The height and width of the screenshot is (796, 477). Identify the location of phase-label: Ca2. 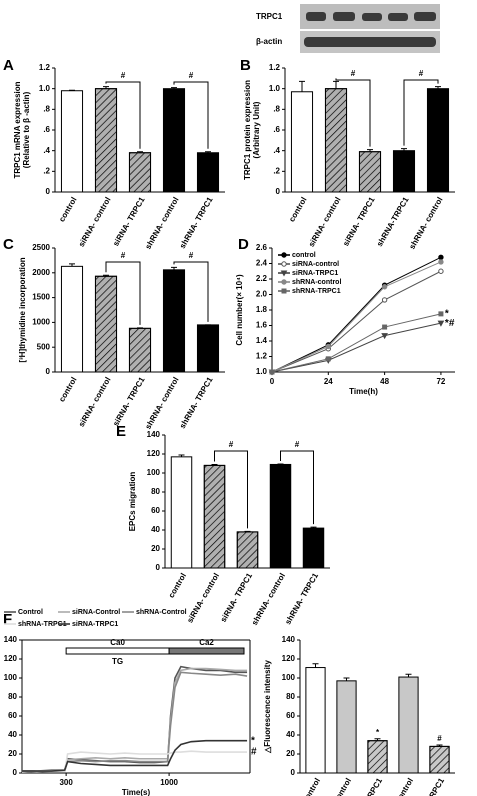
(206, 642).